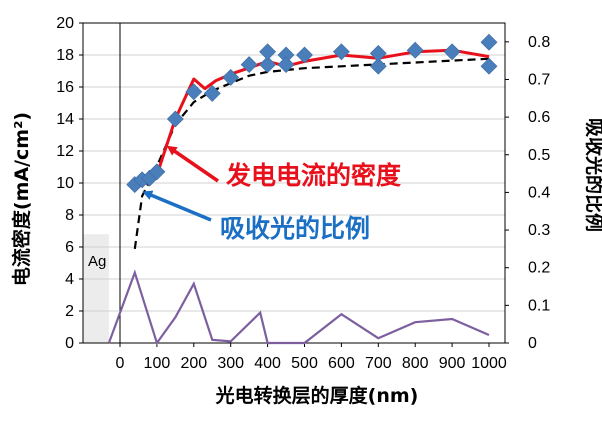 The width and height of the screenshot is (602, 426). What do you see at coordinates (157, 363) in the screenshot?
I see `x-tick-label-100: 100` at bounding box center [157, 363].